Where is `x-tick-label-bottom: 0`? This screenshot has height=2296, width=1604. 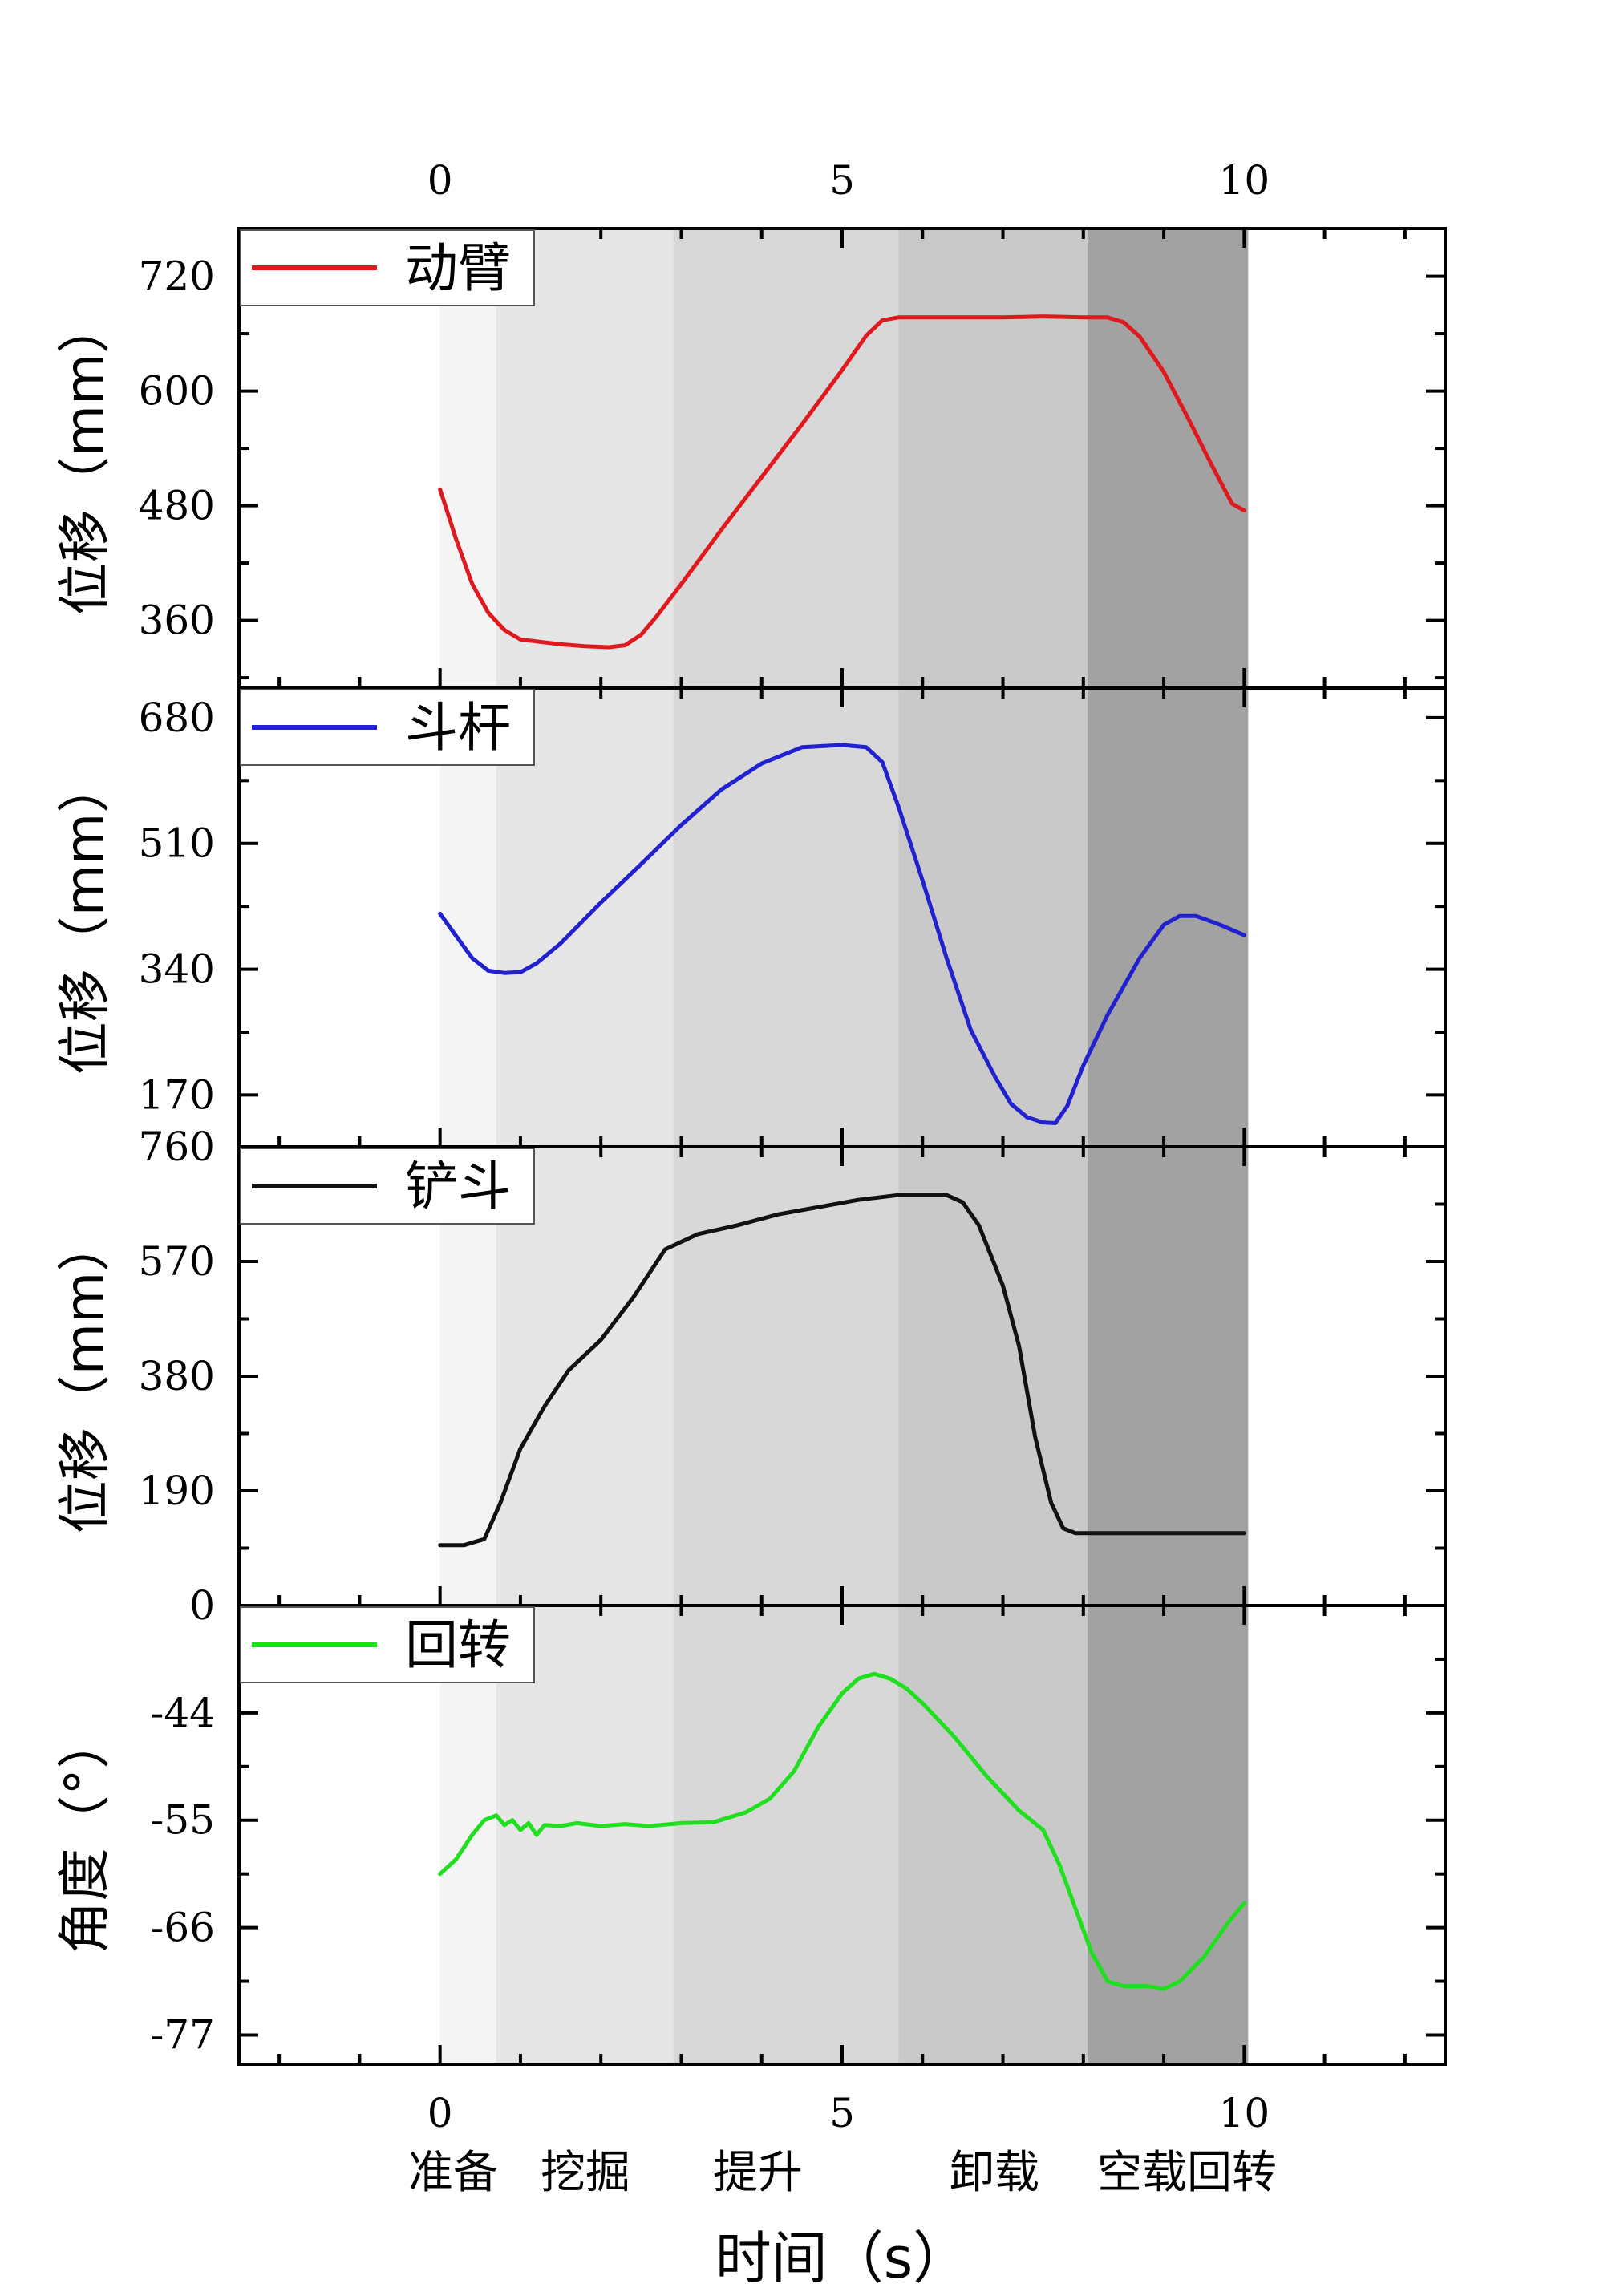 x-tick-label-bottom: 0 is located at coordinates (440, 2113).